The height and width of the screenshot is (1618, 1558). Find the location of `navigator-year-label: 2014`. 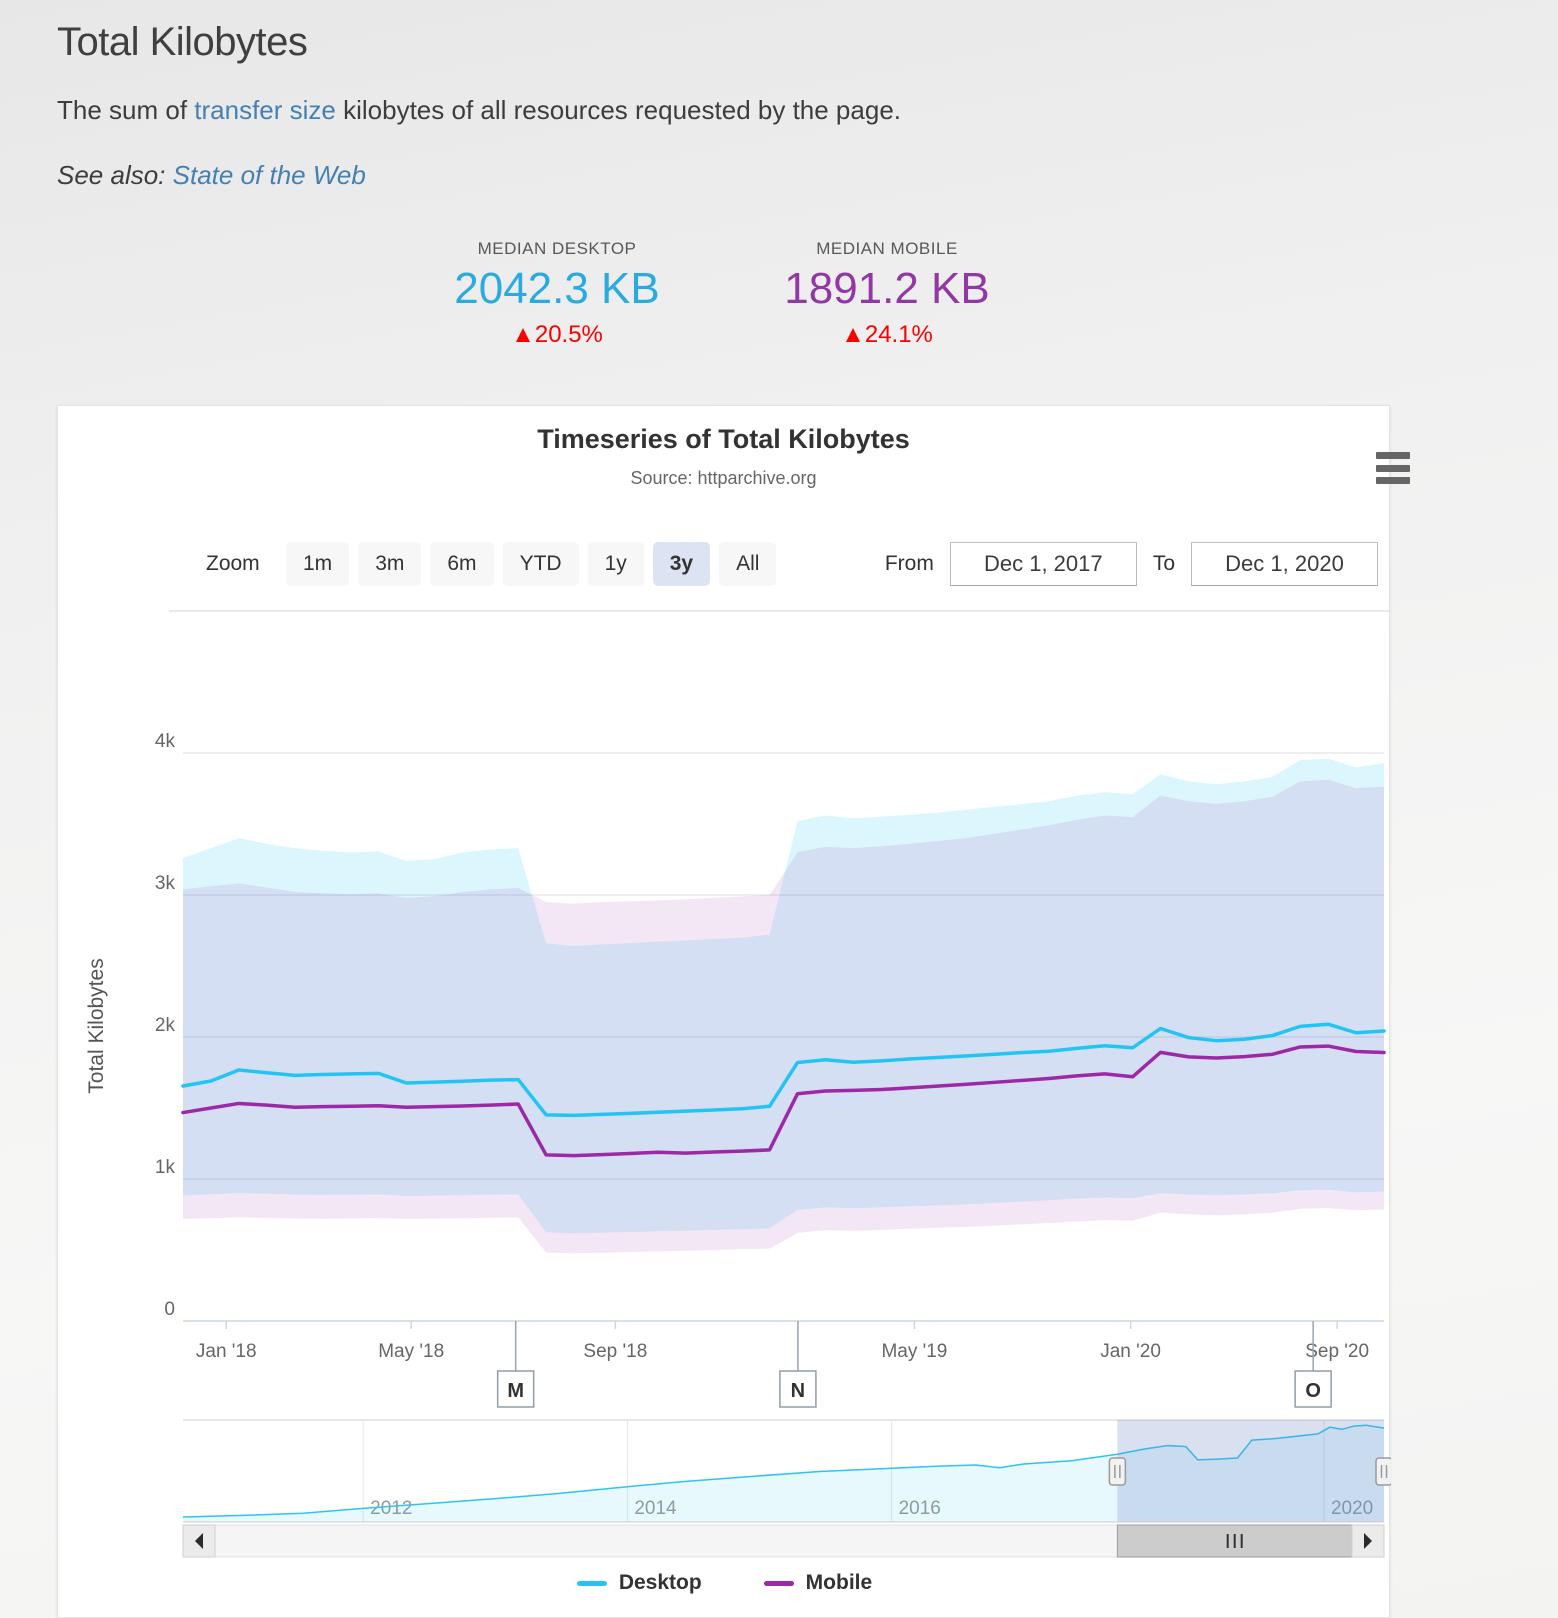

navigator-year-label: 2014 is located at coordinates (655, 1508).